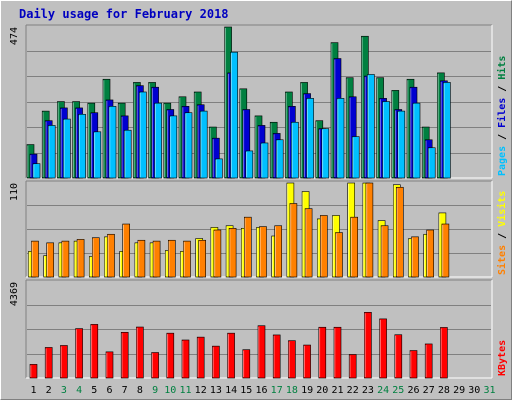 Image resolution: width=512 pixels, height=400 pixels. Describe the element at coordinates (398, 390) in the screenshot. I see `x-tick-label: 25` at that location.